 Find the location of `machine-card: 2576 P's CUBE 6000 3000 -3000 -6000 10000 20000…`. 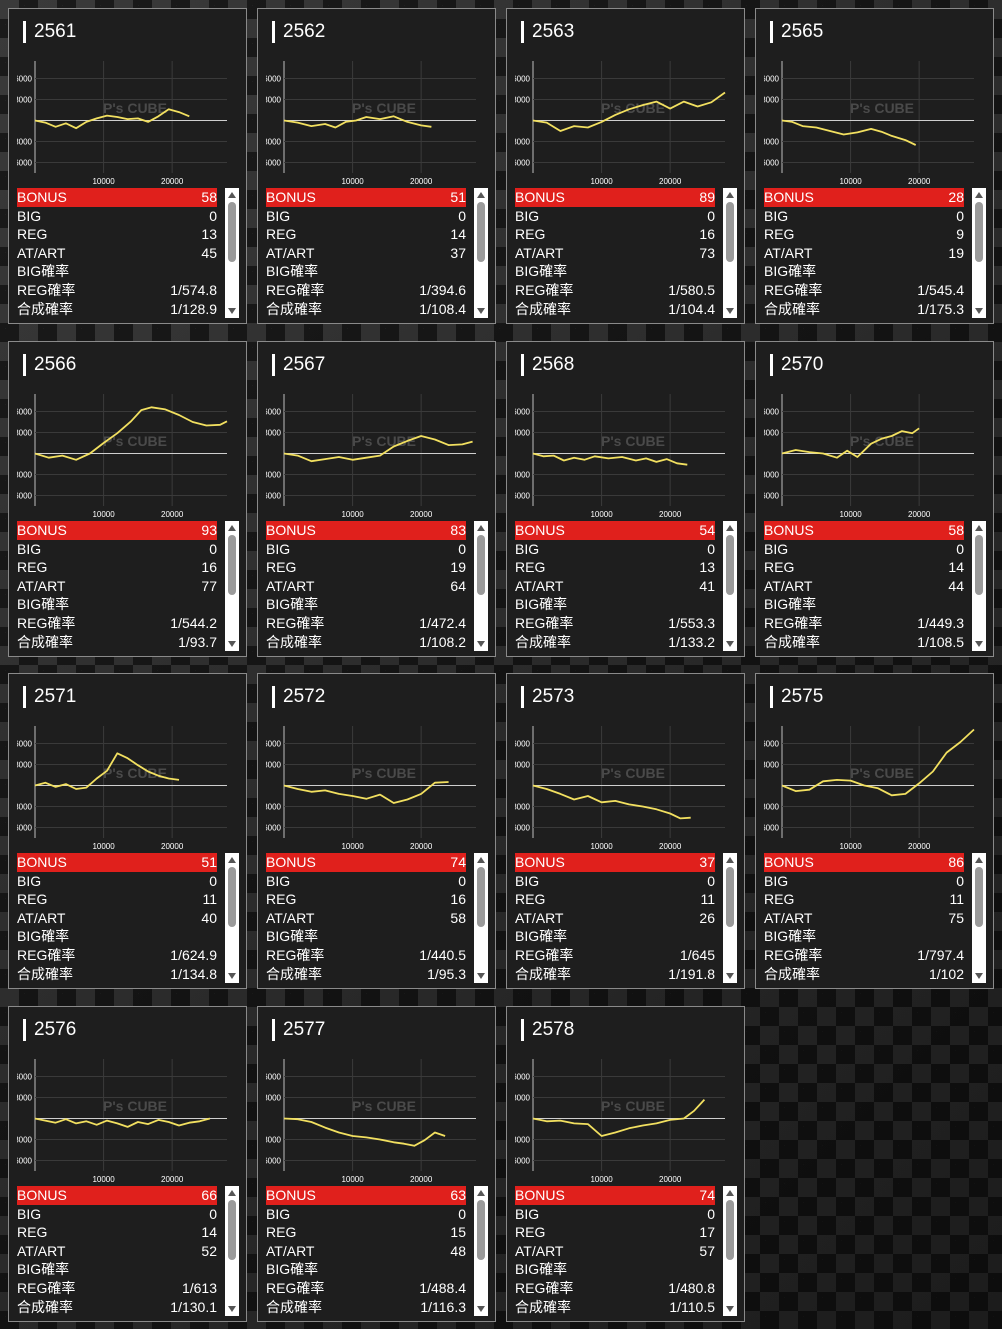

machine-card: 2576 P's CUBE 6000 3000 -3000 -6000 10000 20000… is located at coordinates (127, 1164).